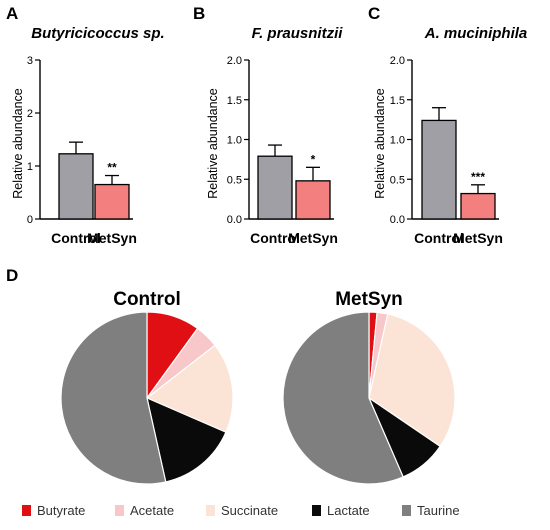  I want to click on legend-label: Butyrate, so click(61, 510).